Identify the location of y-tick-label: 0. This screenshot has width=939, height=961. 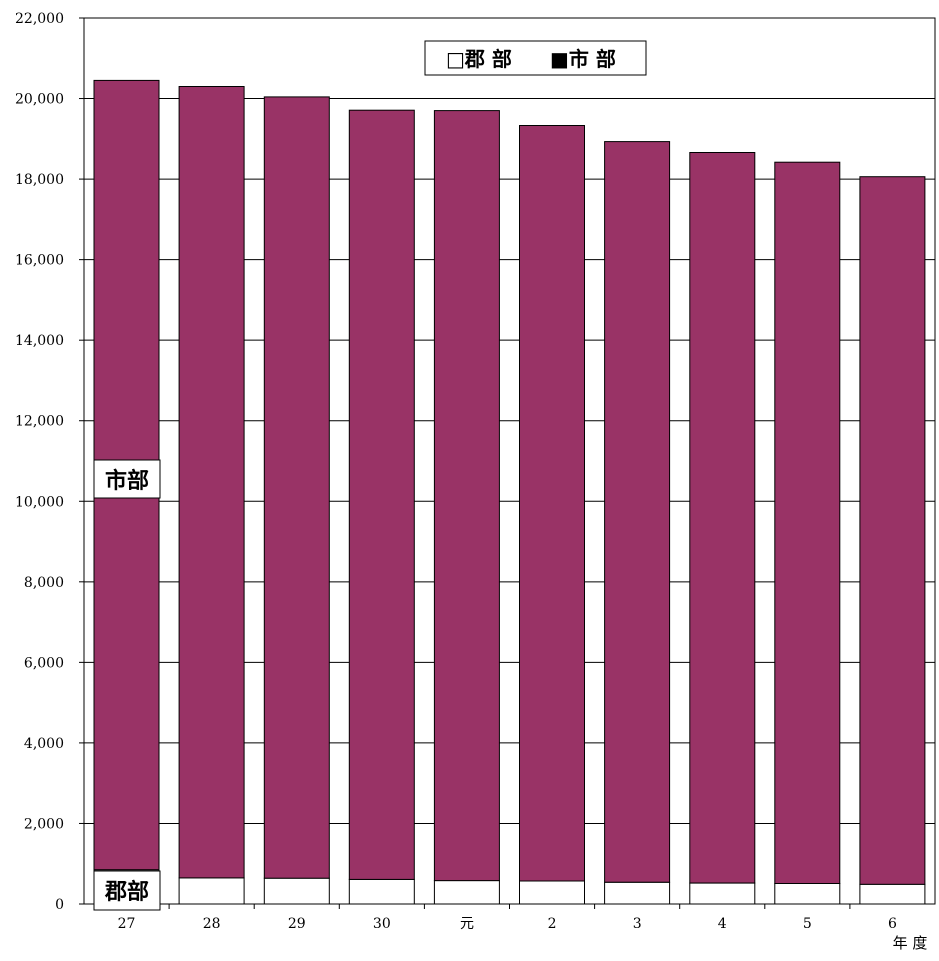
(59, 905).